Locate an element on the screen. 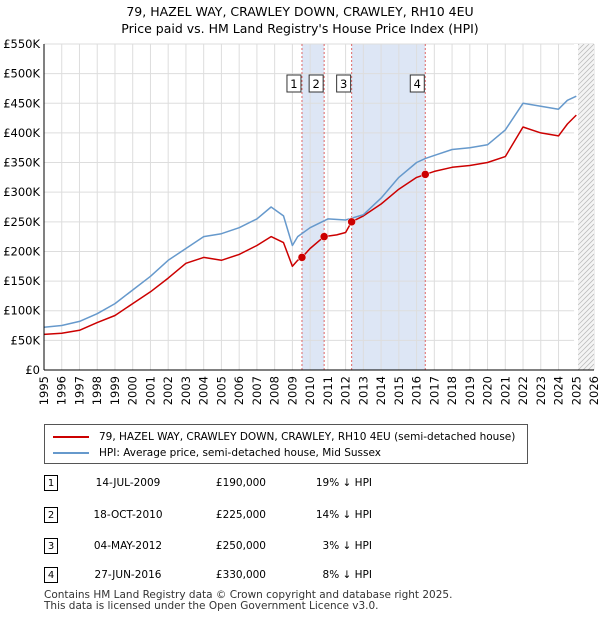  y-tick-label: £100K is located at coordinates (21, 311).